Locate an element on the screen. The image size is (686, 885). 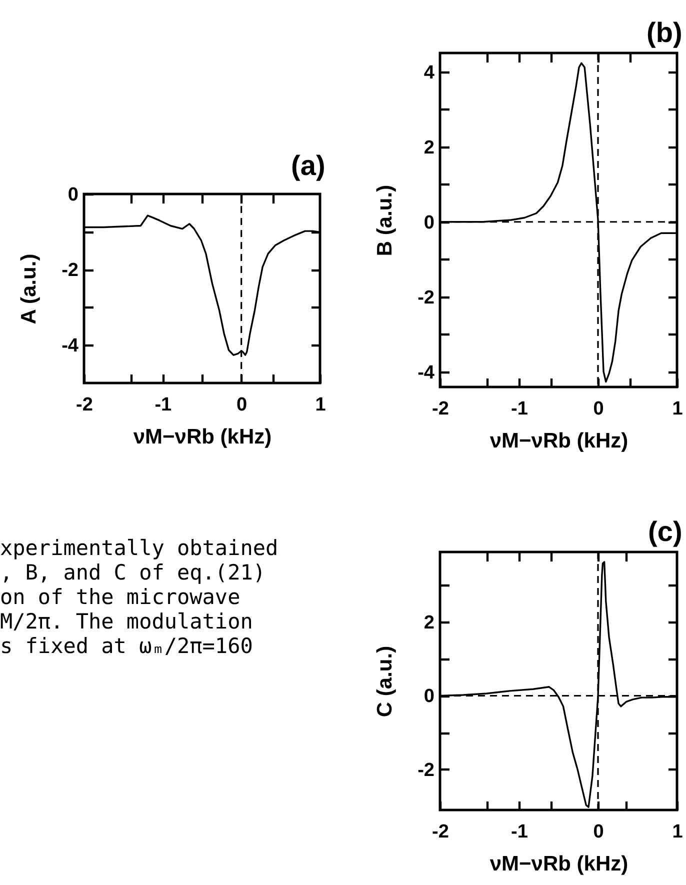
text: on of the microwave is located at coordinates (120, 597).